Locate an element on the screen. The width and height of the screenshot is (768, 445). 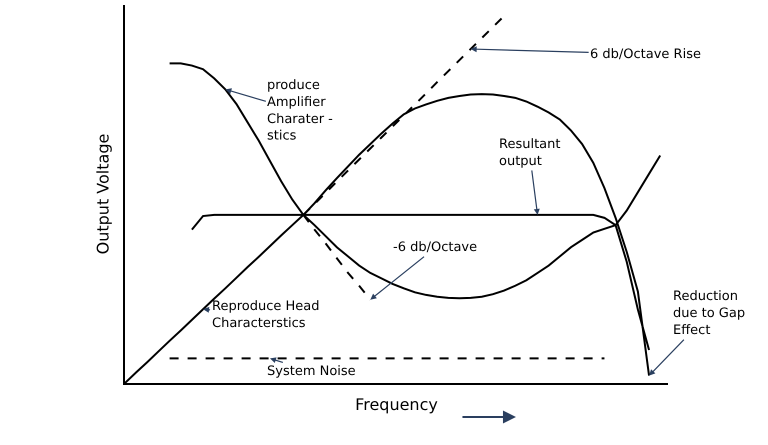
y-axis-title: Output Voltage is located at coordinates (102, 194).